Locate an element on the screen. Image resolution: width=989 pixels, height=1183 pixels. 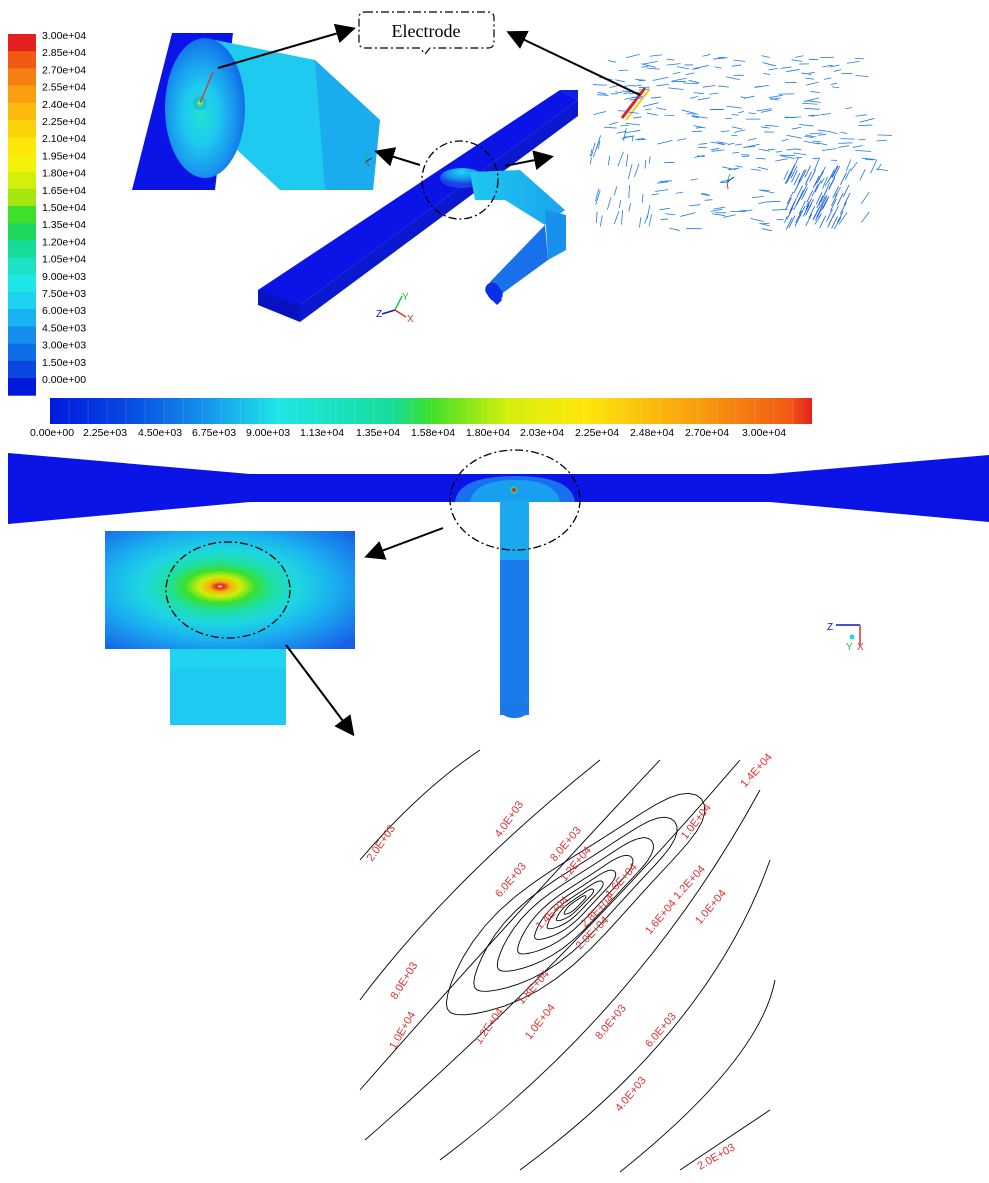
legend-label: 9.00e+03 is located at coordinates (64, 277).